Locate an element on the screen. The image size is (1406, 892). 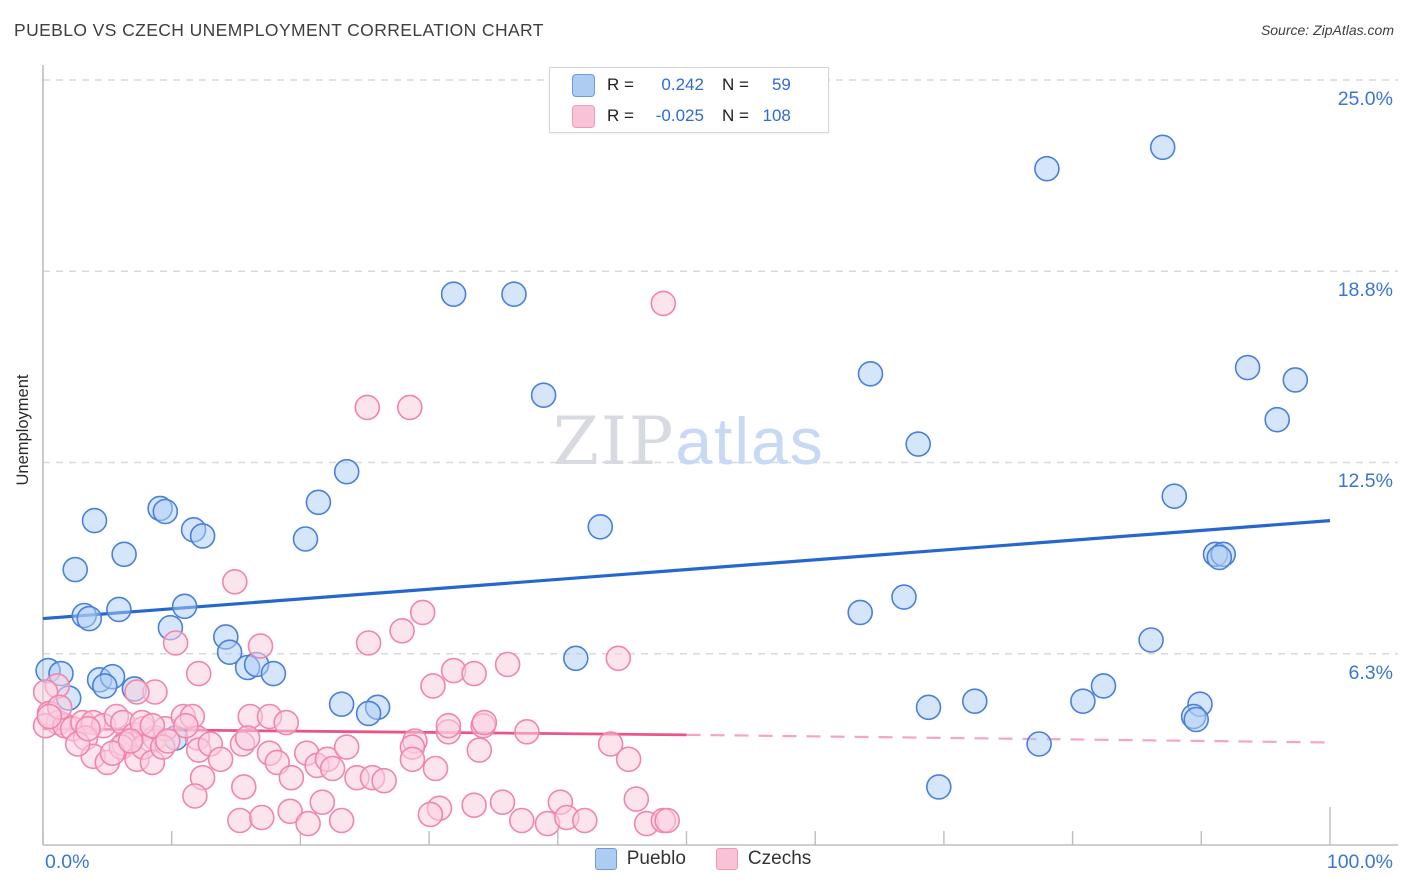
pueblo-legend-label: Pueblo is located at coordinates (656, 858).